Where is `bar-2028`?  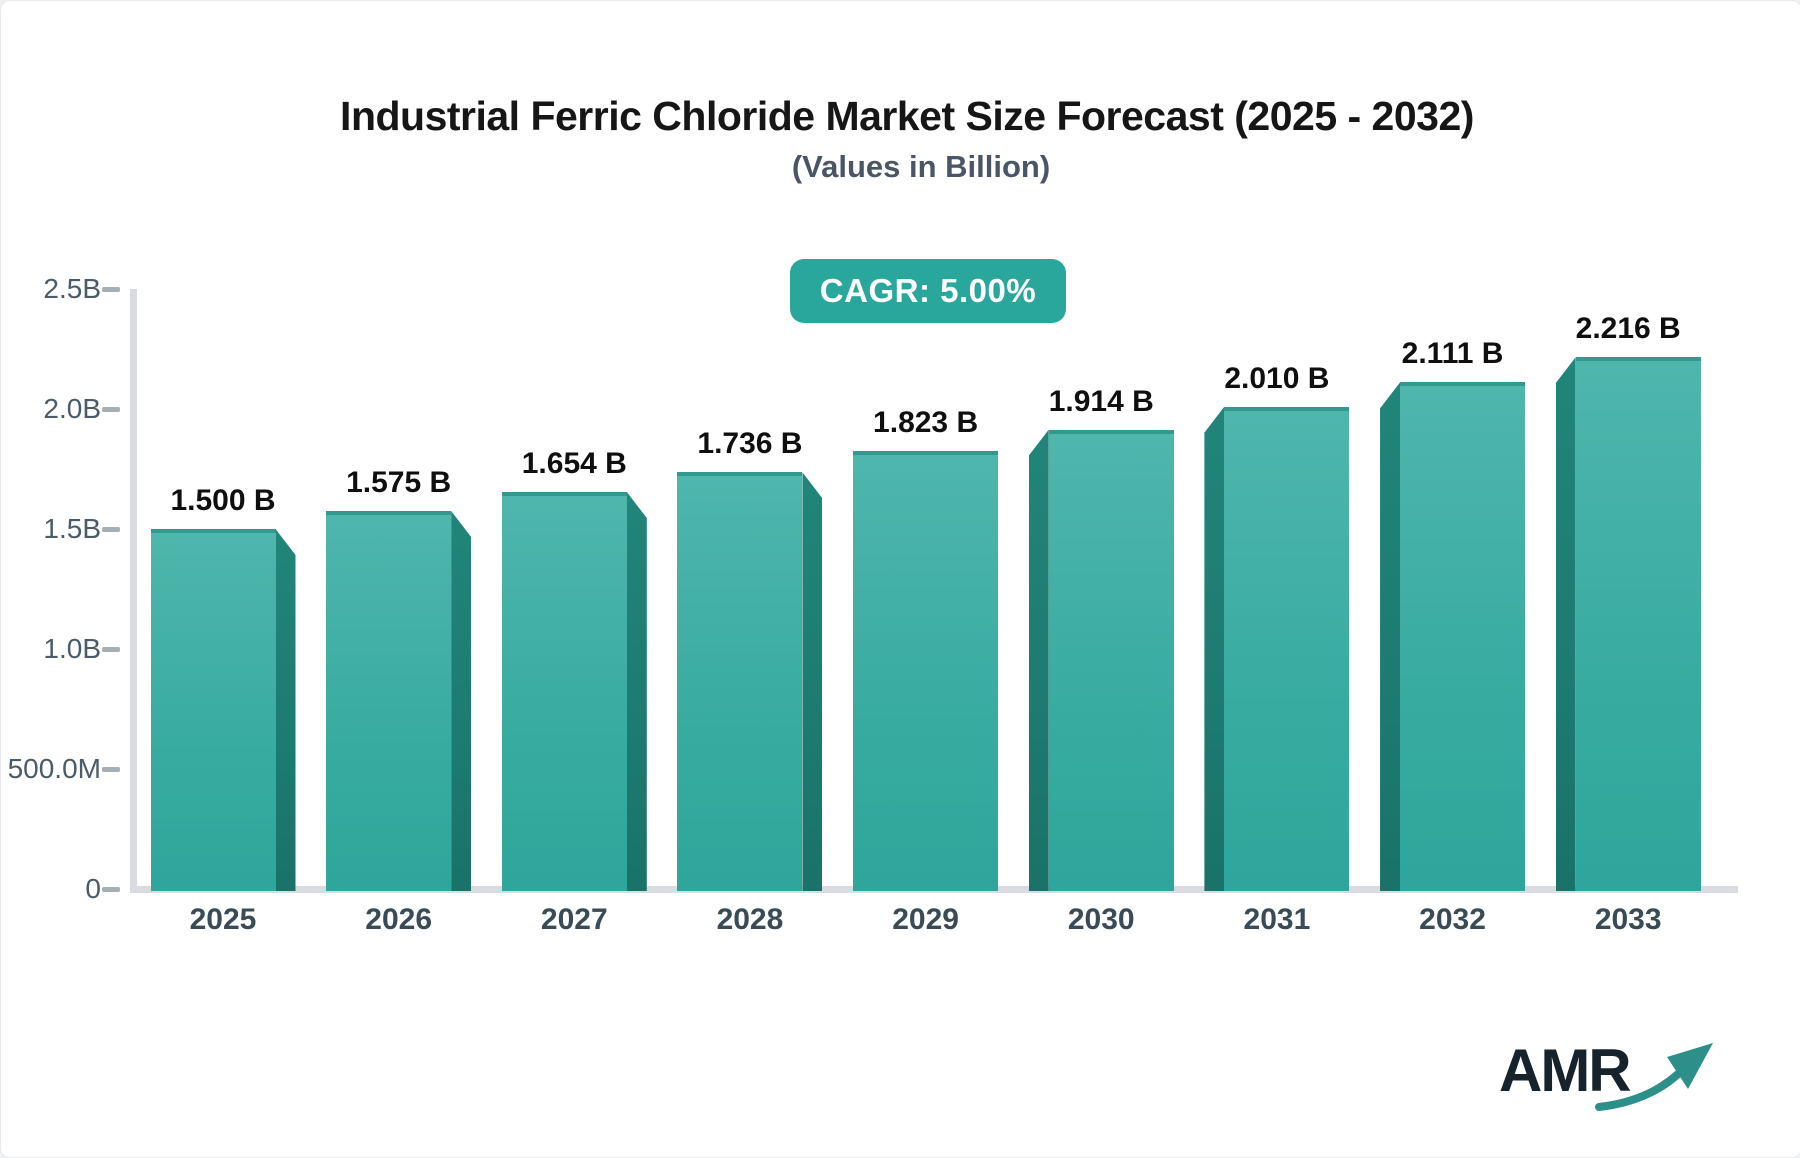
bar-2028 is located at coordinates (750, 681).